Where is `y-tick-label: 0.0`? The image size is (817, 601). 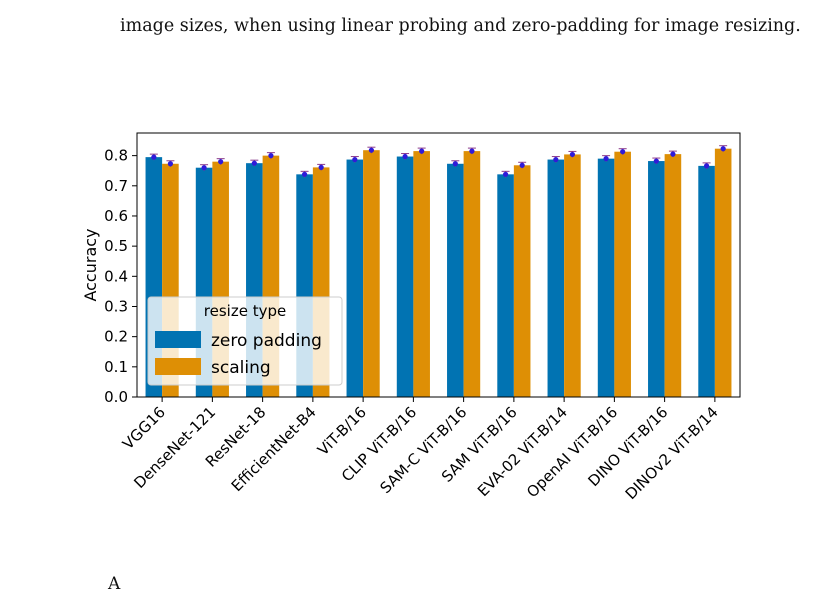
y-tick-label: 0.0 is located at coordinates (116, 397).